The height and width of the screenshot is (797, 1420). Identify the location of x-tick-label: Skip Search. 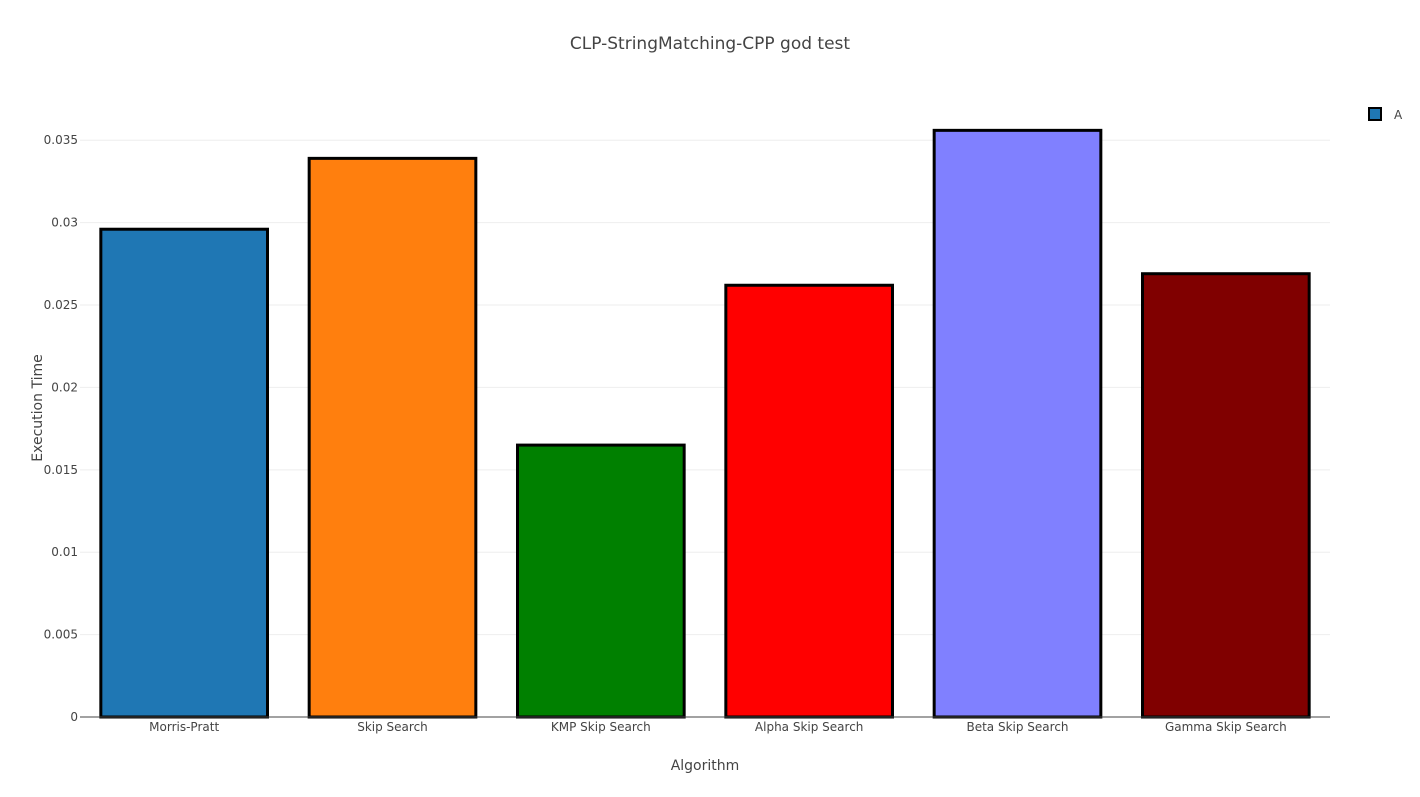
(392, 727).